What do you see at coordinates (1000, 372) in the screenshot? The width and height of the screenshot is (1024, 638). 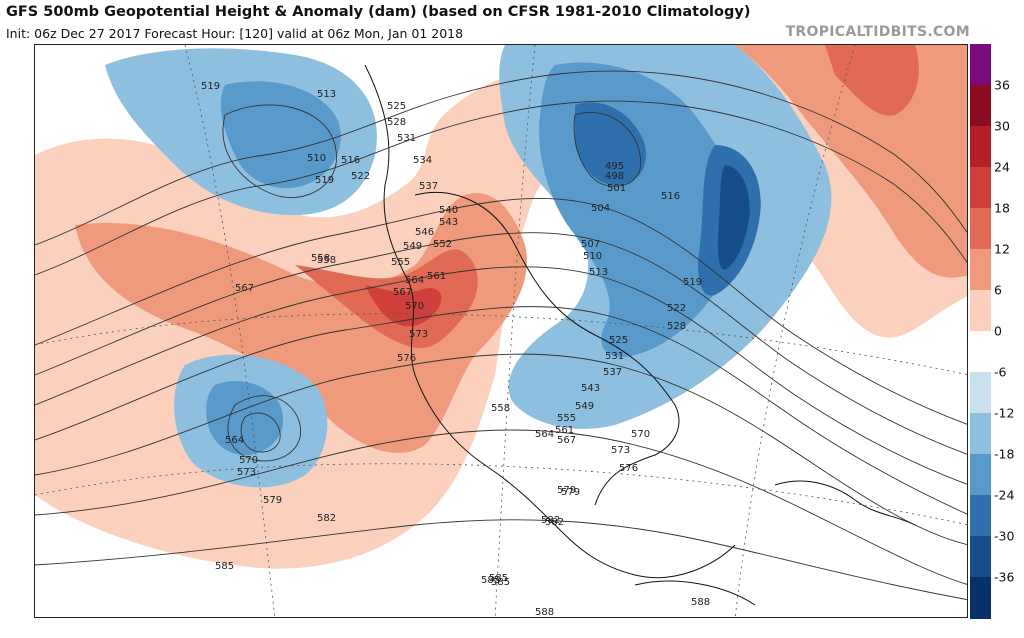 I see `colorbar-tick-label: -6` at bounding box center [1000, 372].